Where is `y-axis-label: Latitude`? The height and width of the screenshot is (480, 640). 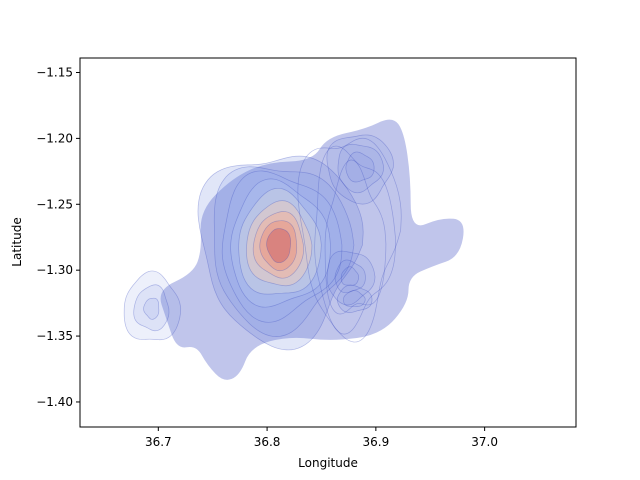 y-axis-label: Latitude is located at coordinates (17, 241).